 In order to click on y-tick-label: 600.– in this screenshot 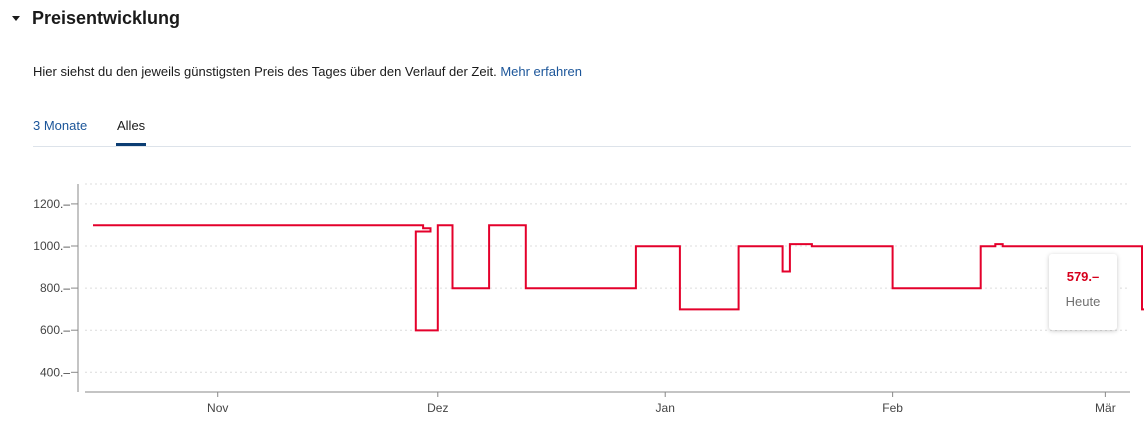, I will do `click(55, 330)`.